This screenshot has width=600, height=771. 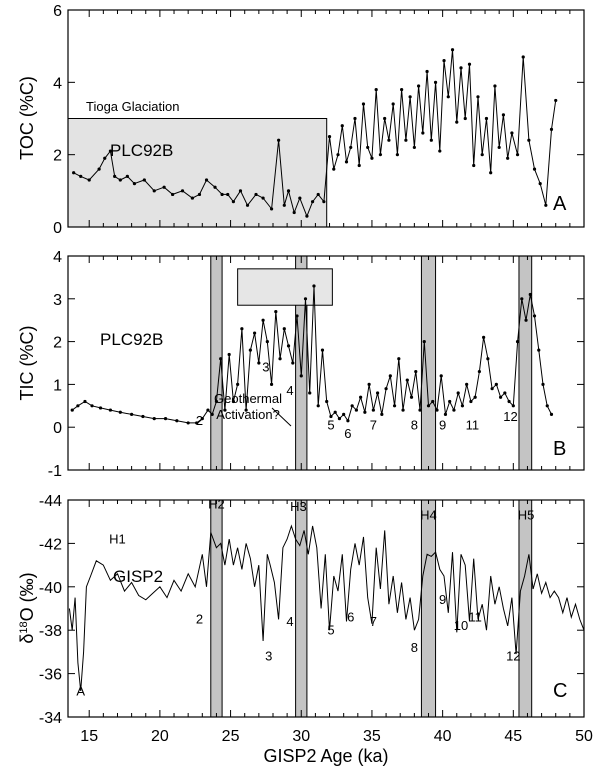 What do you see at coordinates (443, 736) in the screenshot?
I see `x-tick-label: 40` at bounding box center [443, 736].